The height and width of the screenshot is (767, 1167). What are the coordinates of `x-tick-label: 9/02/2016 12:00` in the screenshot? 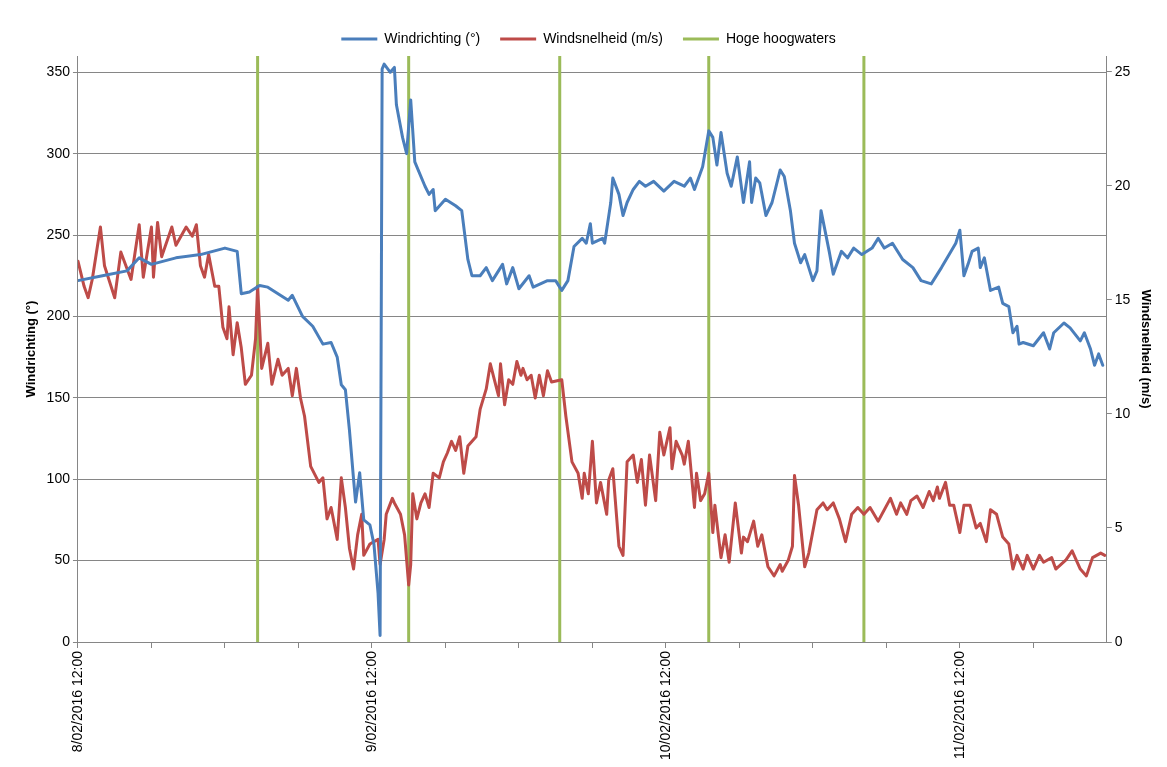 It's located at (370, 701).